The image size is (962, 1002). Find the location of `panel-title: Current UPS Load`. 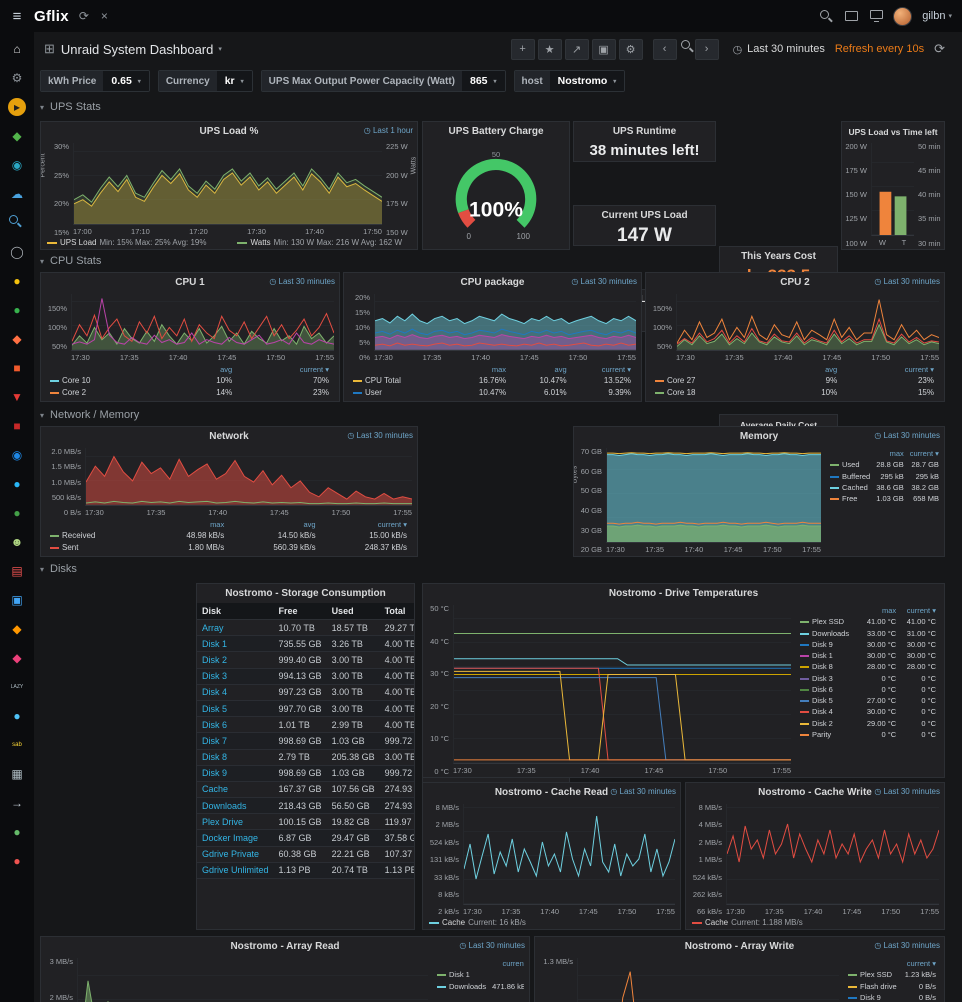

panel-title: Current UPS Load is located at coordinates (644, 215).